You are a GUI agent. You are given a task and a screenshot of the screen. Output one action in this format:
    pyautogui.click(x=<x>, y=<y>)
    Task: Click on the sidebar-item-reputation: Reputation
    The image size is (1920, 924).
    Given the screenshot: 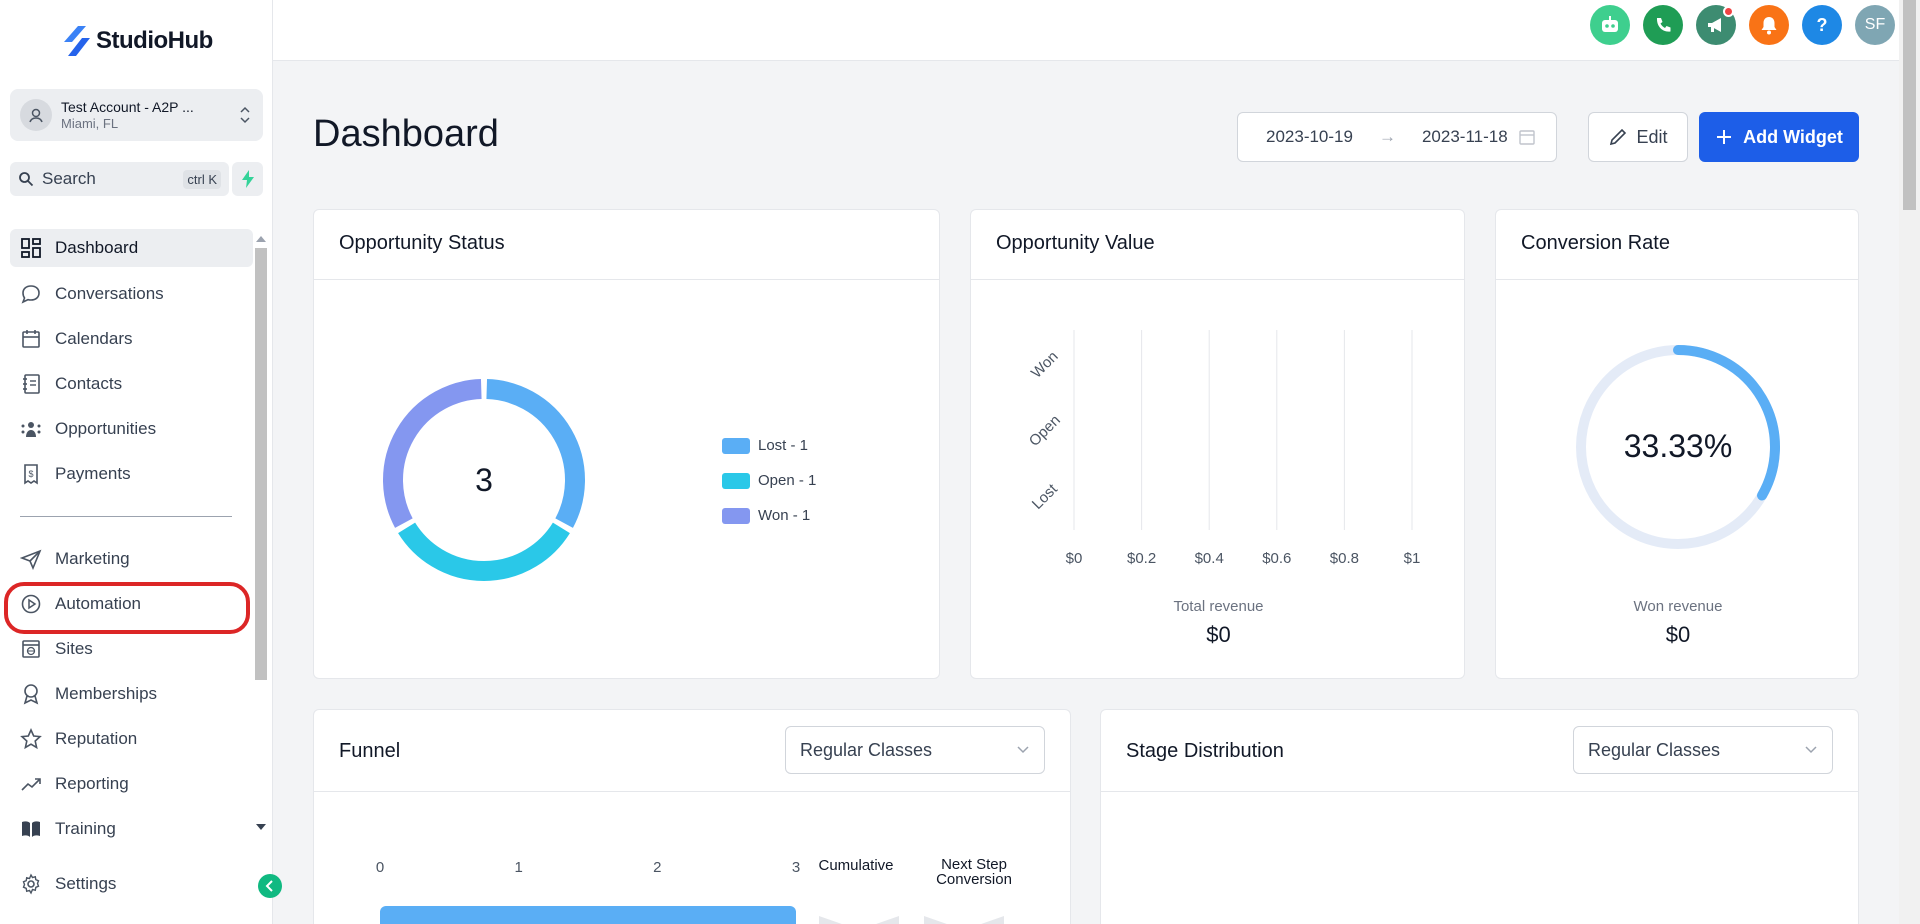 What is the action you would take?
    pyautogui.click(x=131, y=739)
    